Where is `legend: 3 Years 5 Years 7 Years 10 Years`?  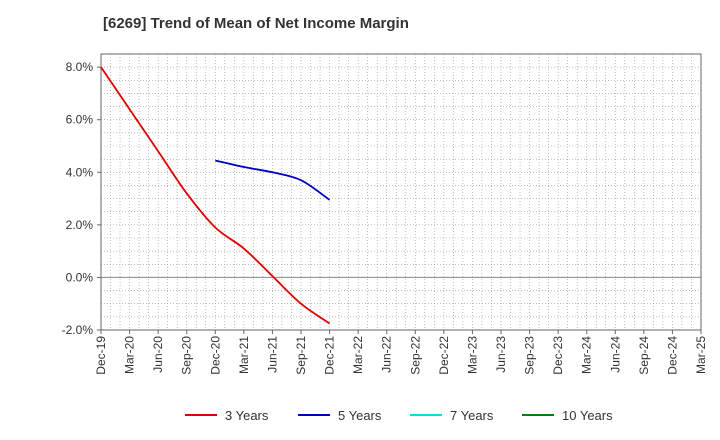 legend: 3 Years 5 Years 7 Years 10 Years is located at coordinates (399, 415).